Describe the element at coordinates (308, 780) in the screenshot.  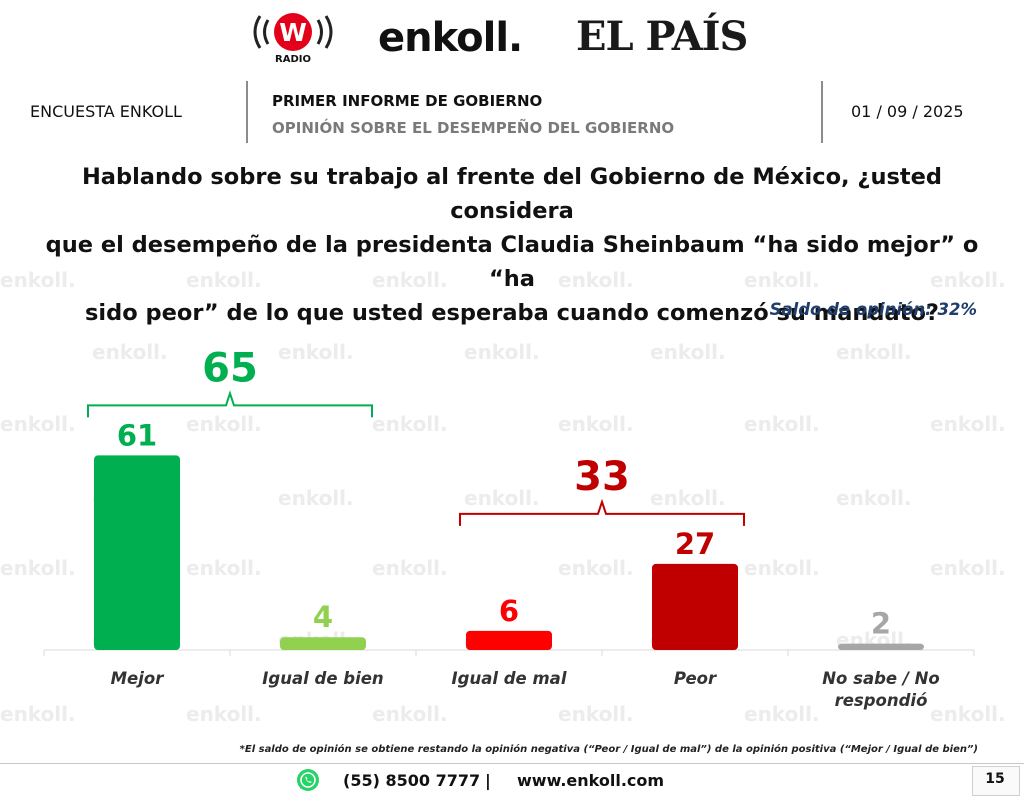
I see `whatsapp-icon` at that location.